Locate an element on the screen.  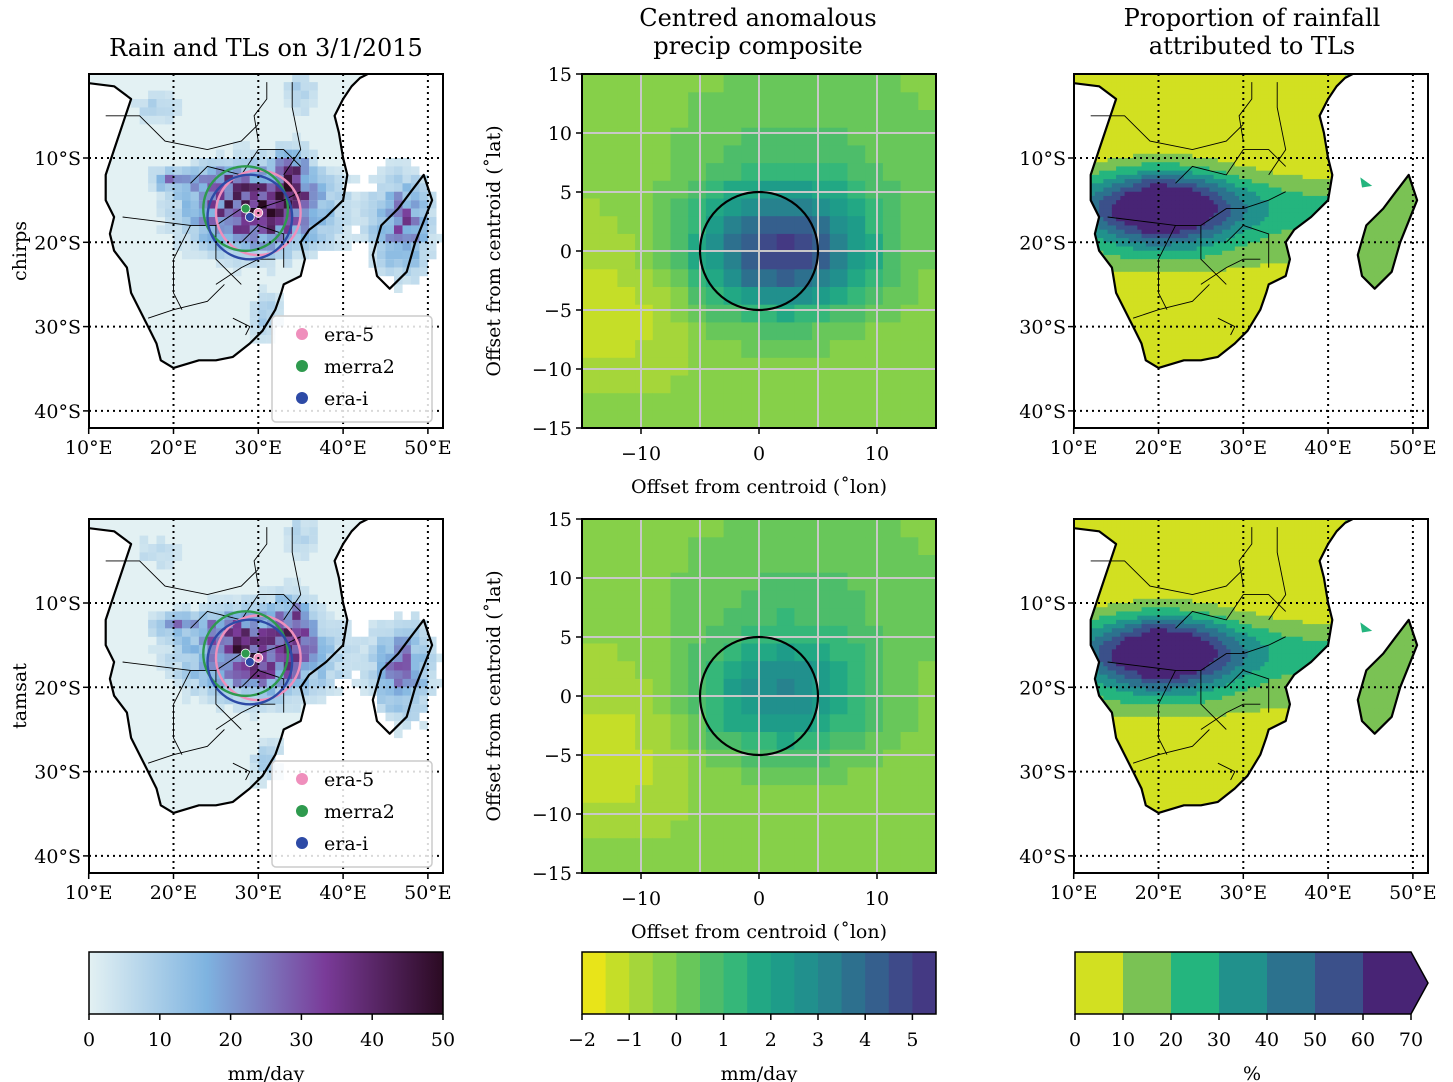
rain-map-coastline-africa is located at coordinates (229, 666).